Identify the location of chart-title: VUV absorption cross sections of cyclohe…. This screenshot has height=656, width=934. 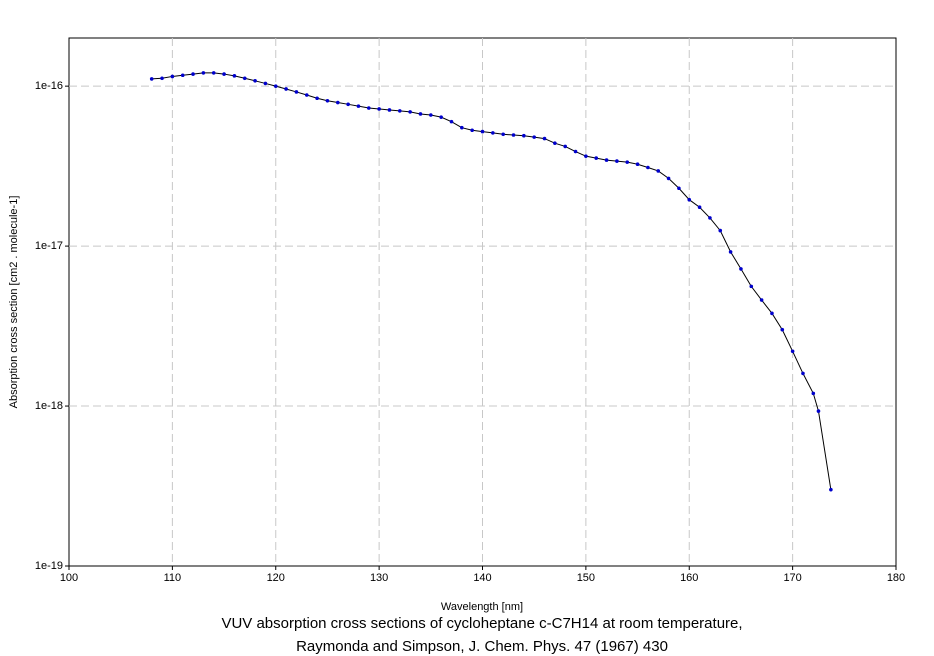
(481, 623).